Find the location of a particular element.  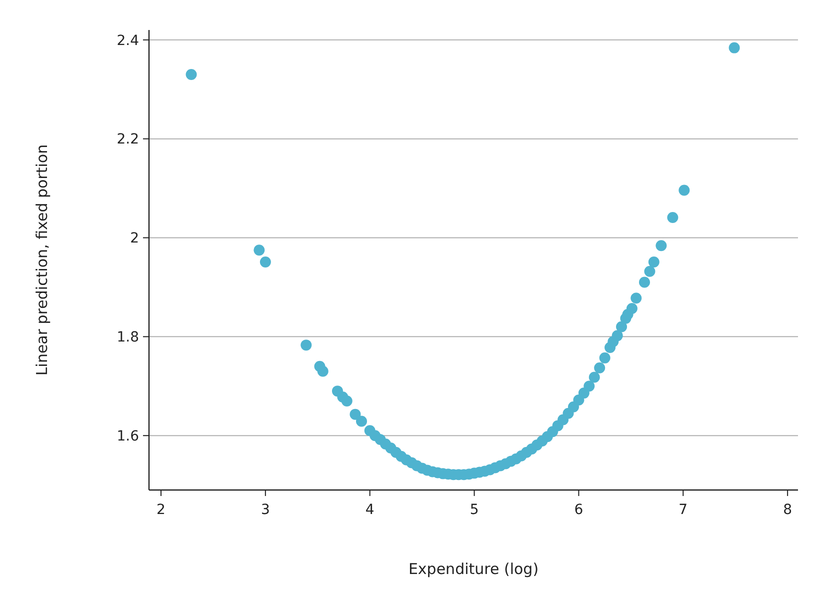

y-tick-label: 2 is located at coordinates (134, 238).